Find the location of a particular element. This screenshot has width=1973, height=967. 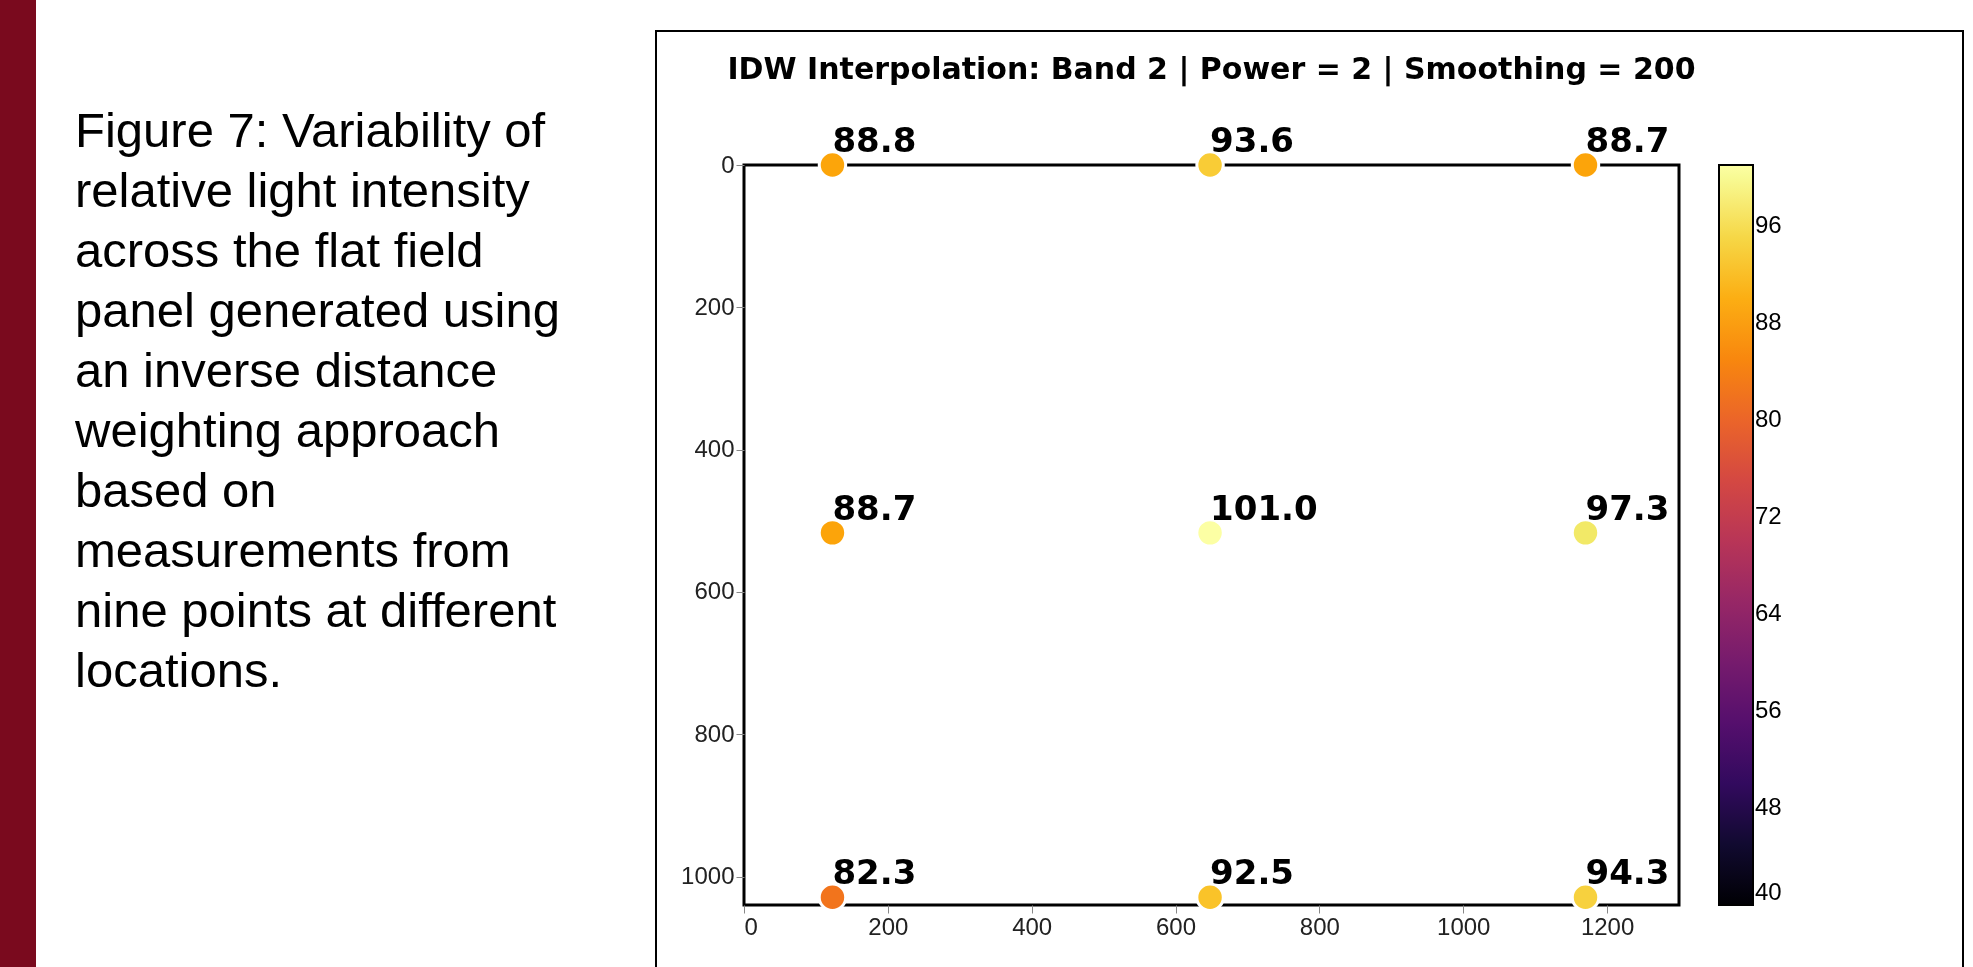

y-tick-label: 200 is located at coordinates (714, 306).